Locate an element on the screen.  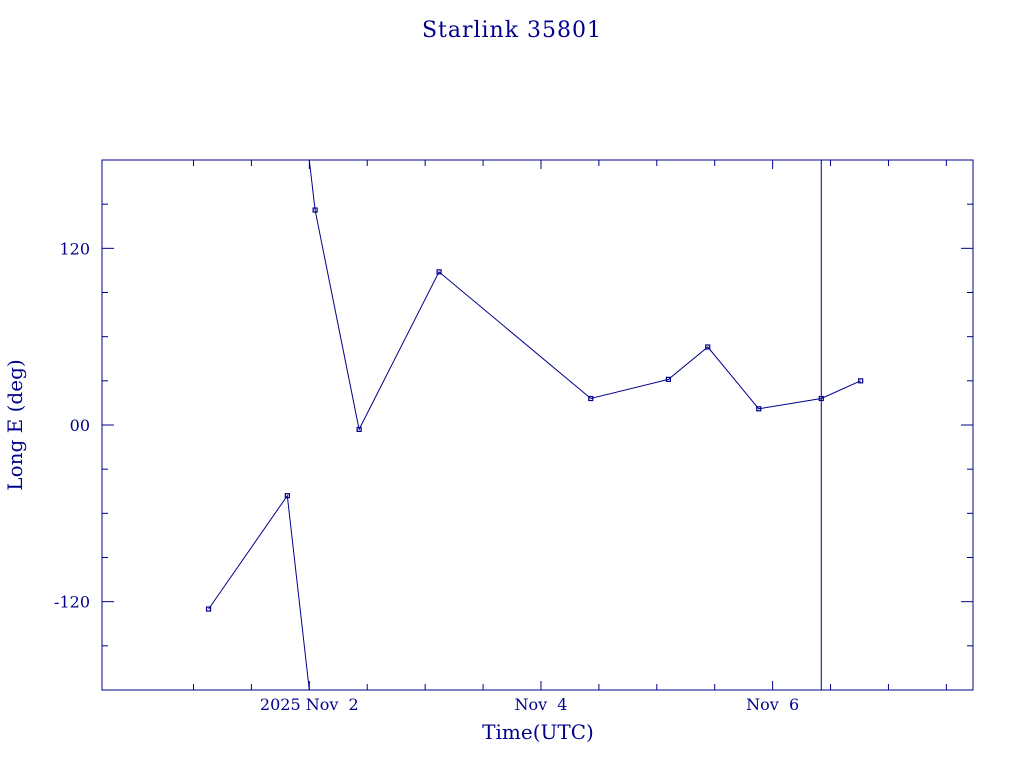
x-tick-label: Nov 4 is located at coordinates (540, 704).